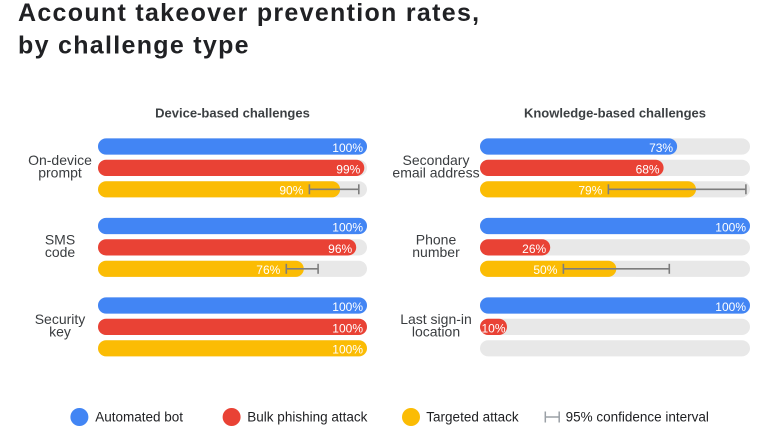 The height and width of the screenshot is (430, 768). What do you see at coordinates (545, 270) in the screenshot?
I see `svg-text: 50%` at bounding box center [545, 270].